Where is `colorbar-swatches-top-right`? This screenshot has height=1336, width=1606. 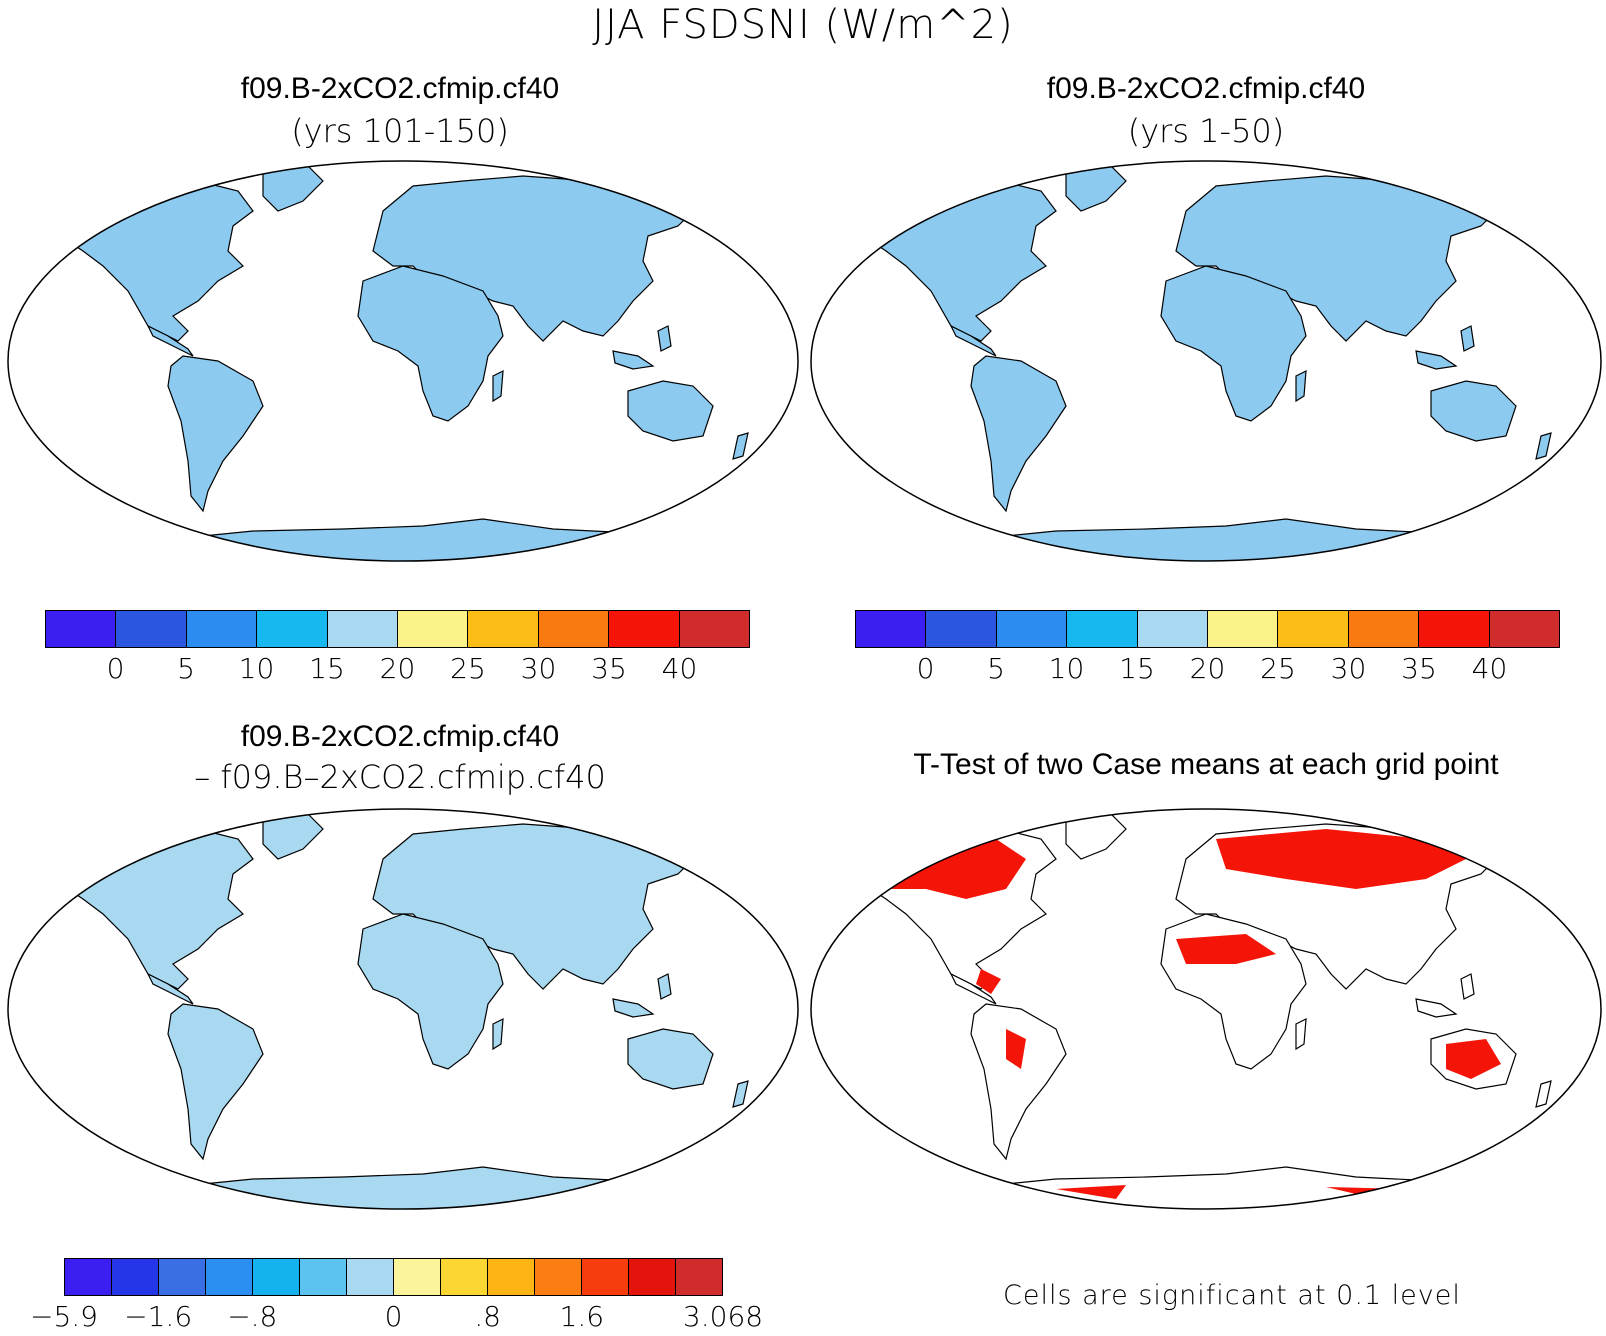
colorbar-swatches-top-right is located at coordinates (1207, 629).